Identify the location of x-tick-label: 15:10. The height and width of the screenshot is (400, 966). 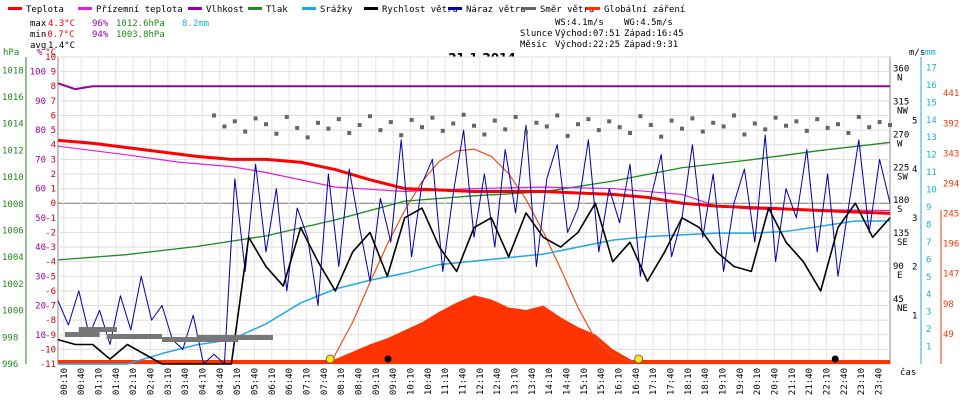
(585, 381).